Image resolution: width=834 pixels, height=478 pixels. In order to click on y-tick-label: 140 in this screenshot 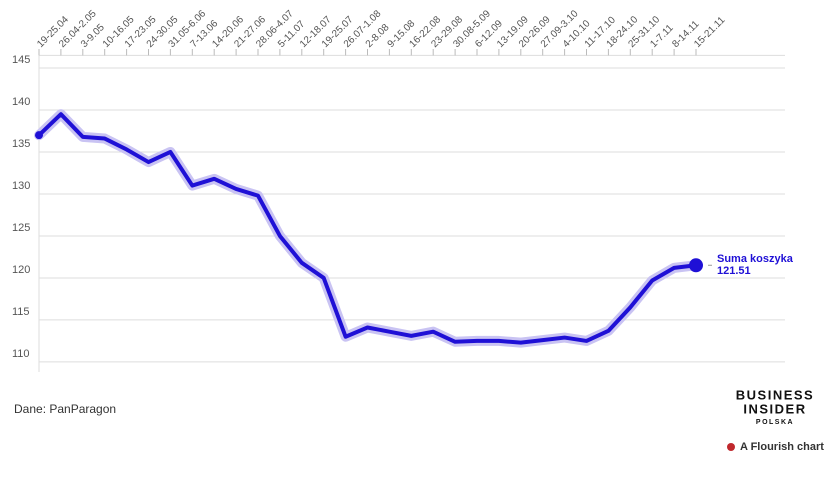, I will do `click(21, 102)`.